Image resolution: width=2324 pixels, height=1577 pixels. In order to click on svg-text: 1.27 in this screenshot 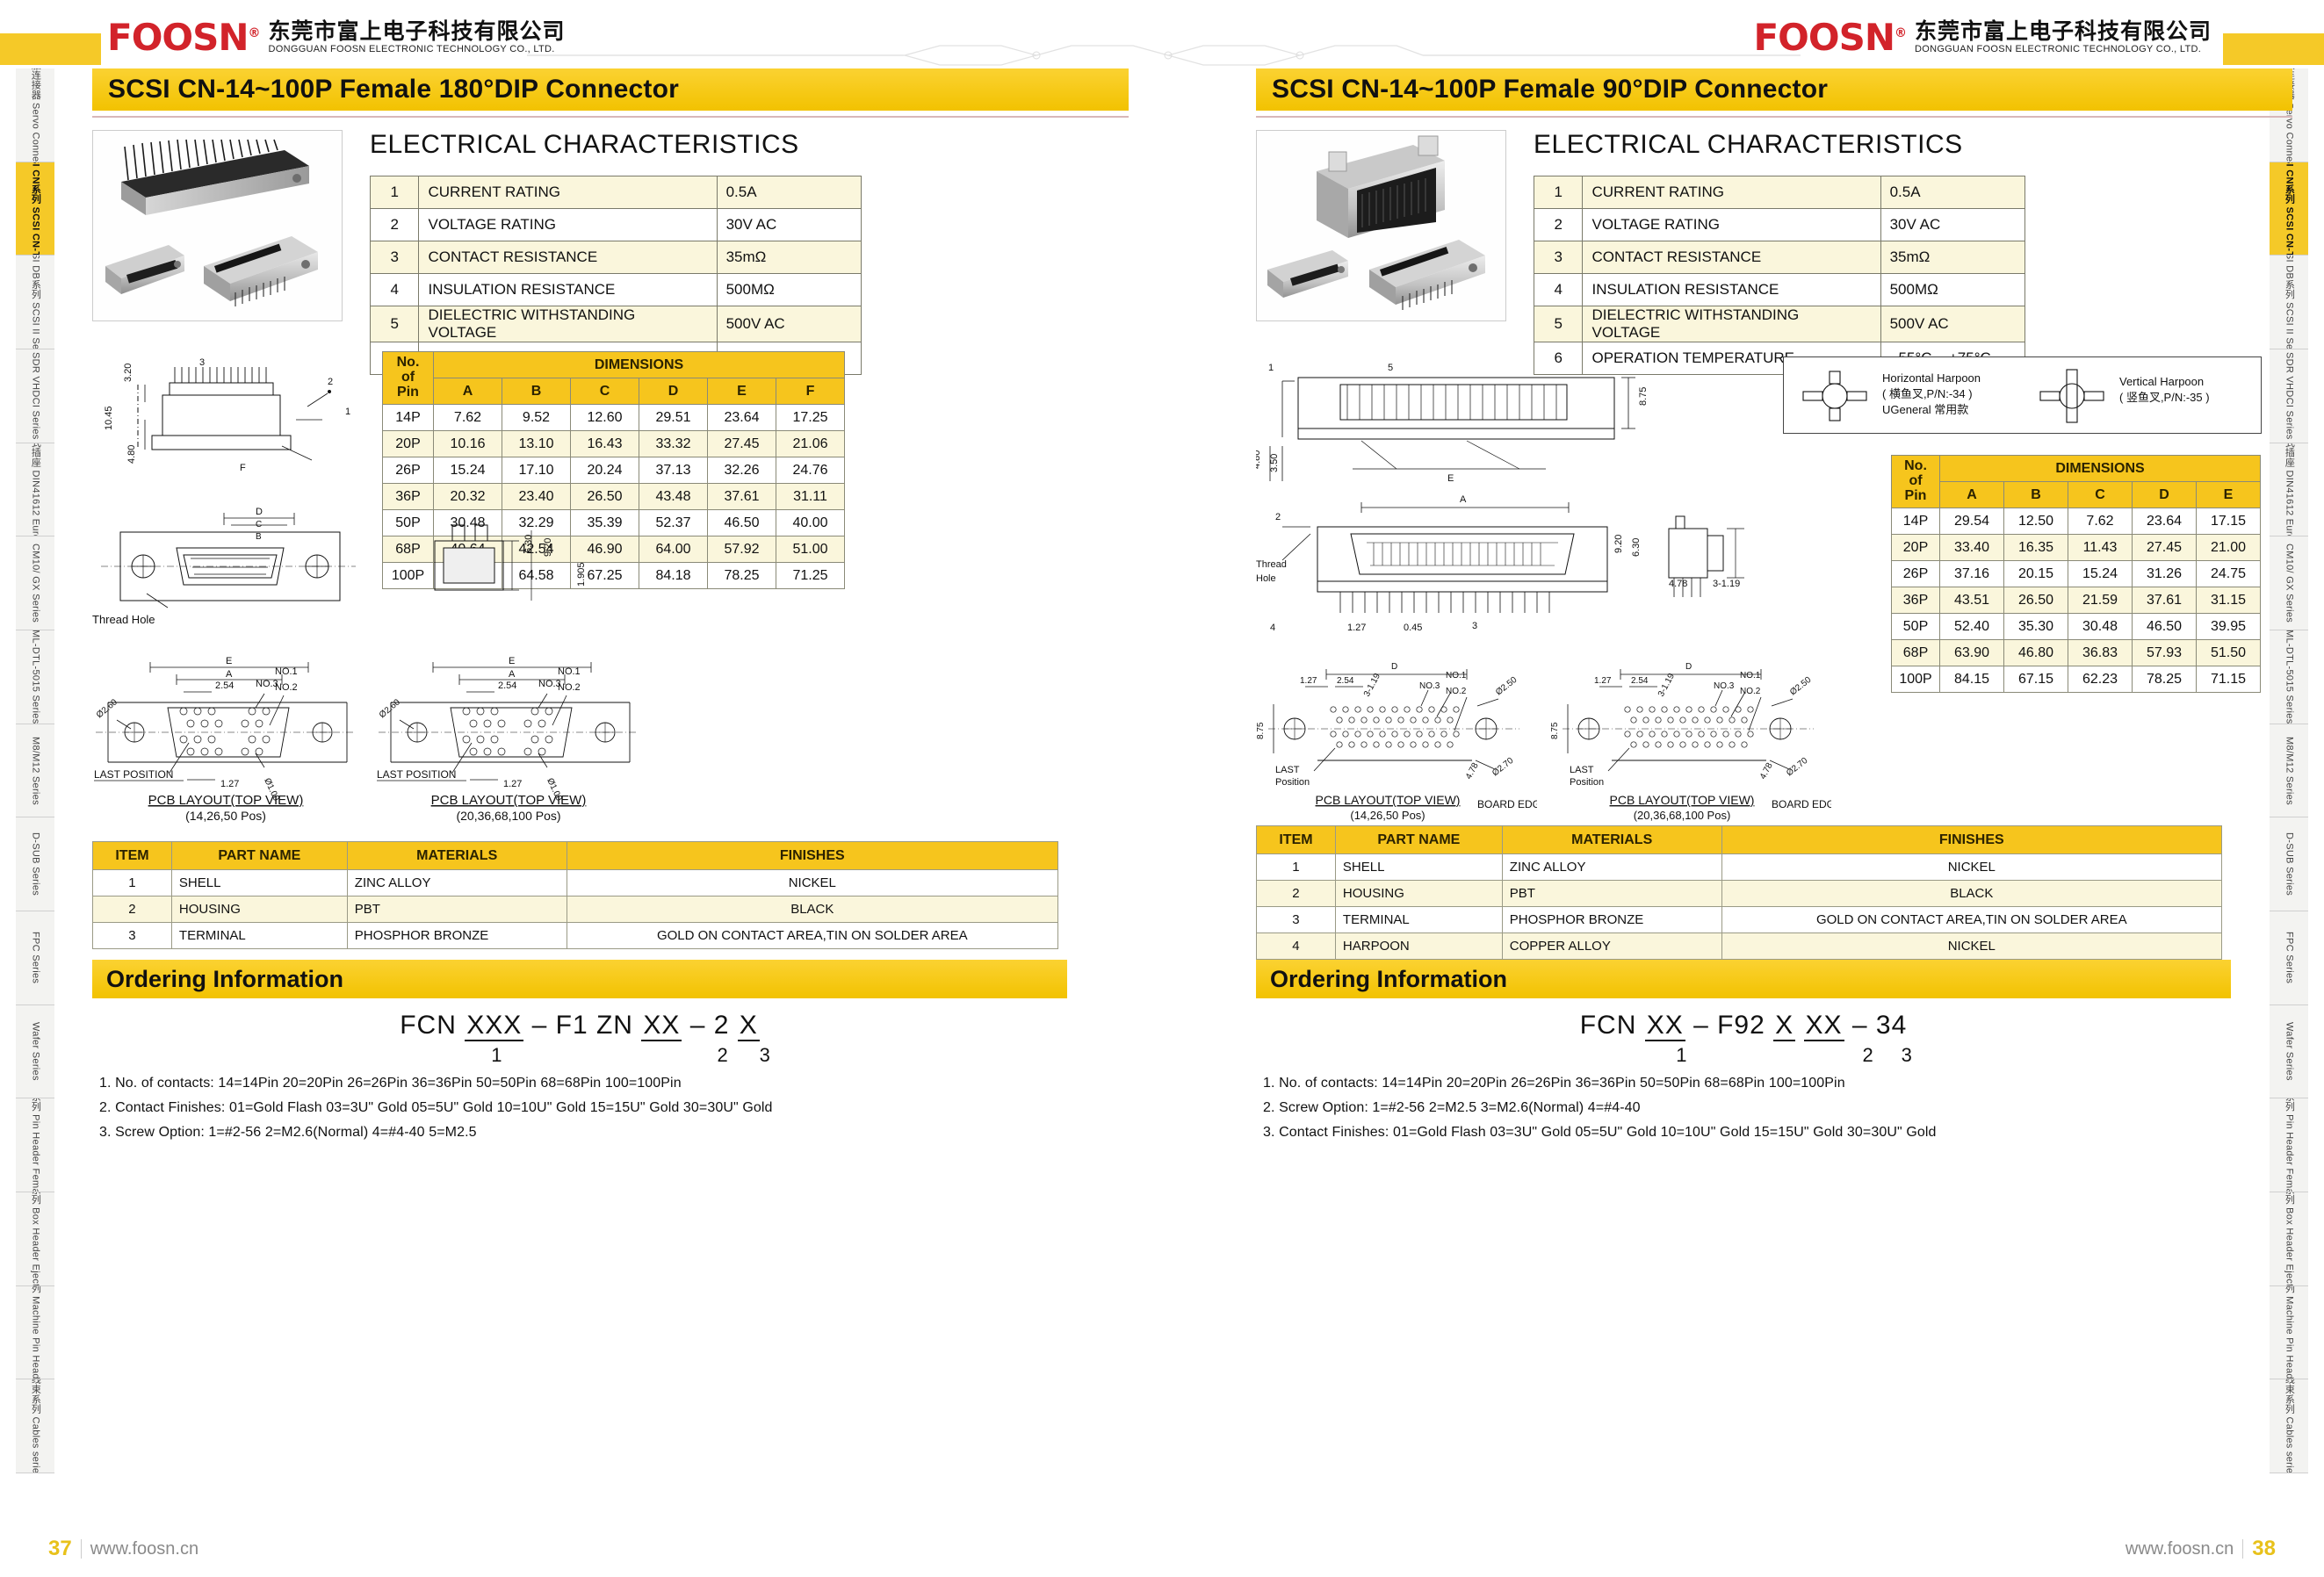, I will do `click(512, 784)`.